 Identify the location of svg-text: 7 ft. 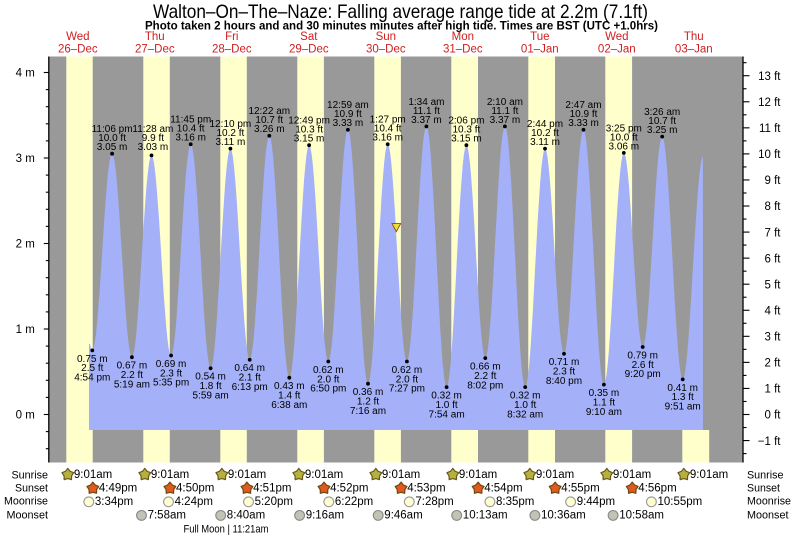
(773, 233).